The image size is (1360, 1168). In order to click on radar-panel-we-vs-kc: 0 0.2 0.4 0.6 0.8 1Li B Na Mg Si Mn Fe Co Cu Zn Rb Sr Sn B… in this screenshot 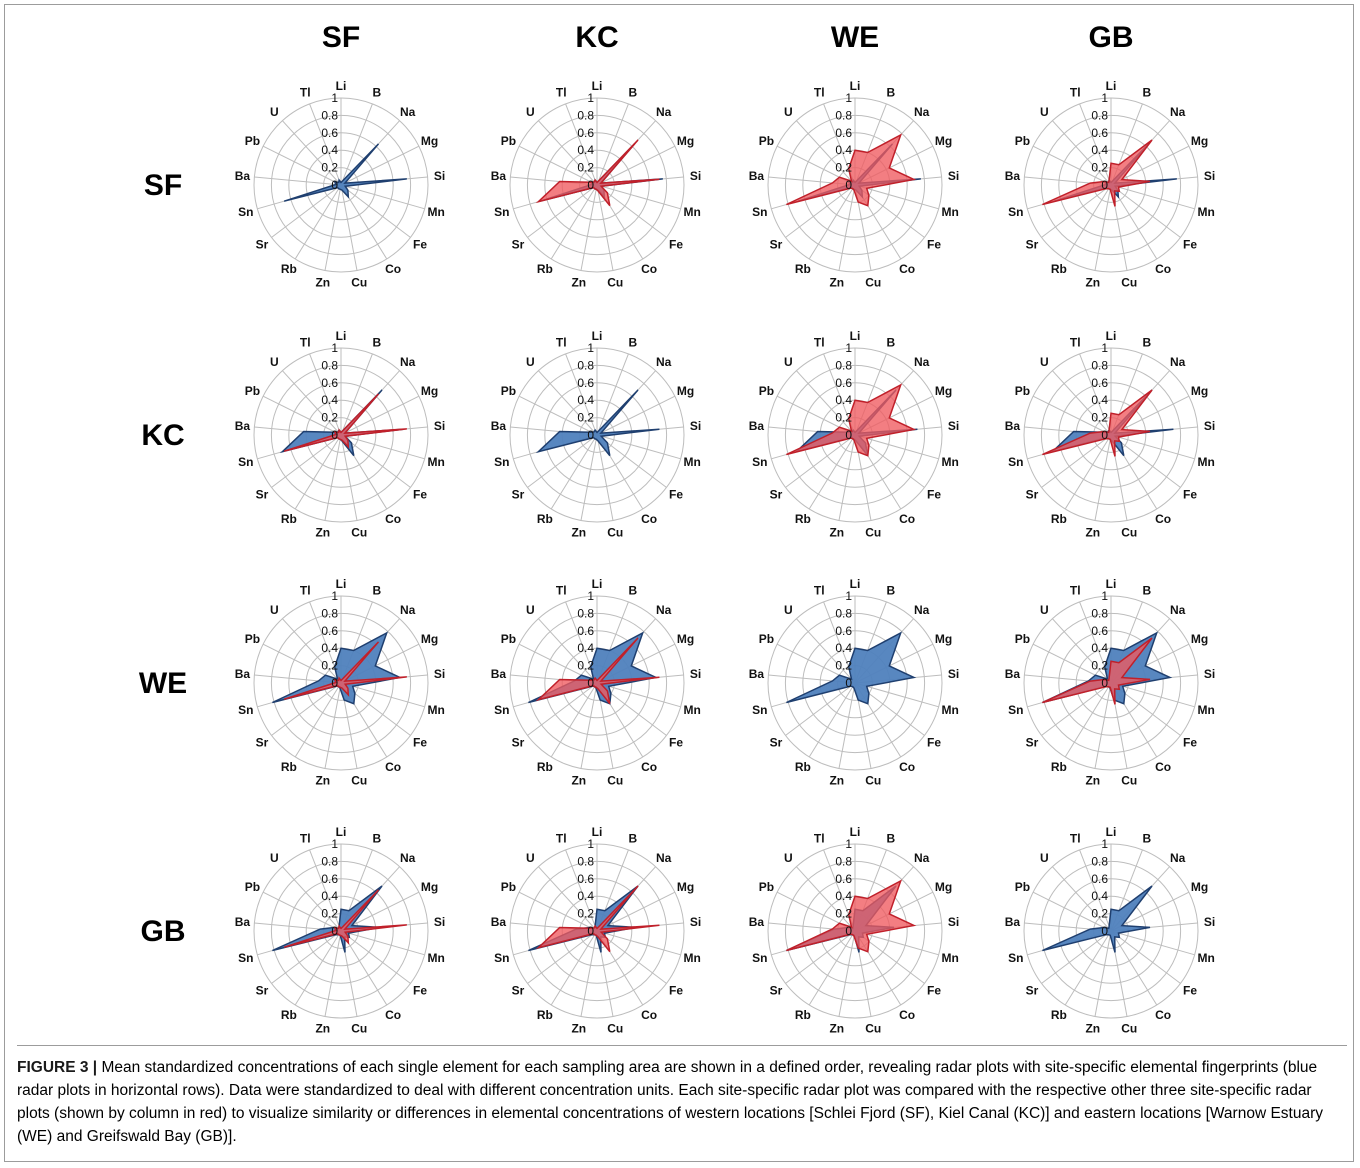, I will do `click(596, 682)`.